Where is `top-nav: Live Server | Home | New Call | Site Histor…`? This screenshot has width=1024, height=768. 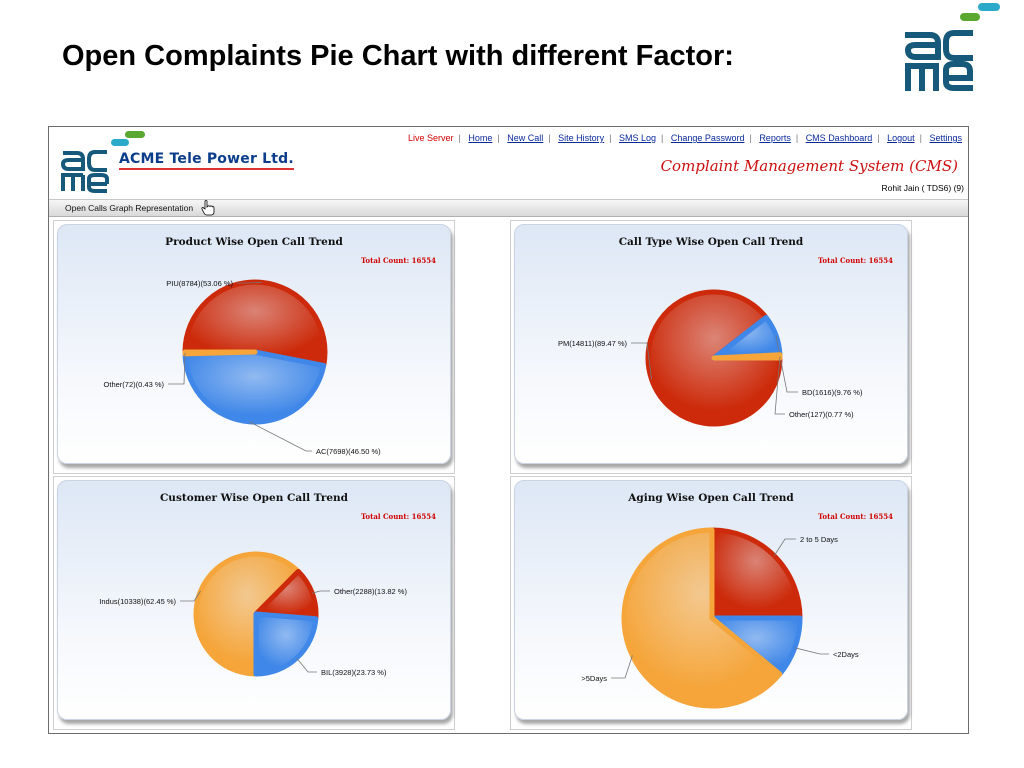
top-nav: Live Server | Home | New Call | Site Histor… is located at coordinates (685, 138).